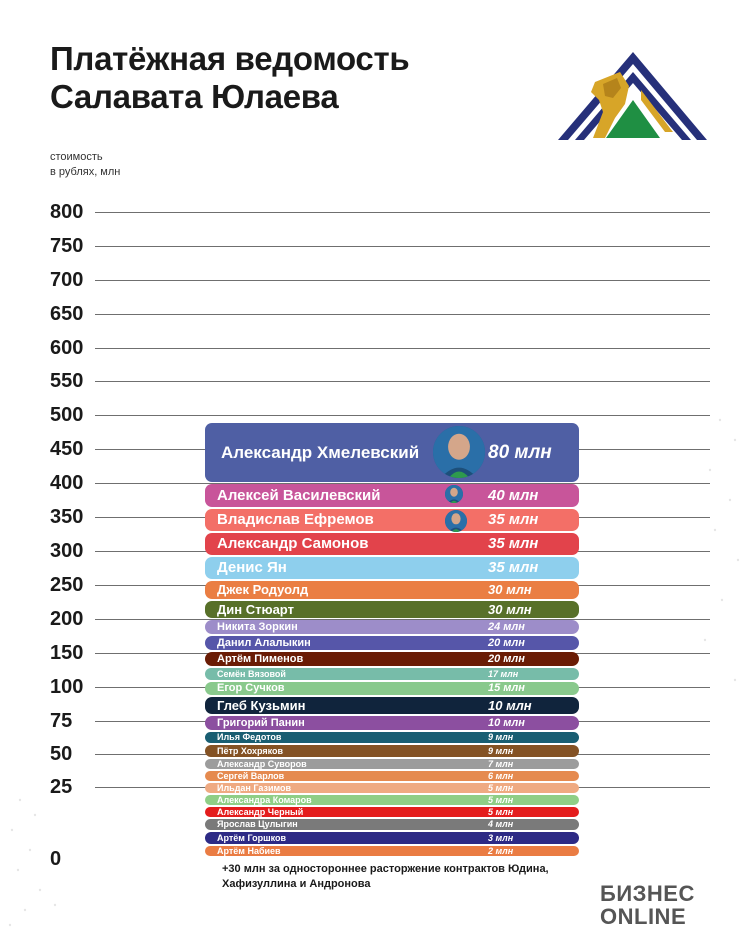  Describe the element at coordinates (392, 520) in the screenshot. I see `bar-segment: Владислав Ефремов 35 млн` at that location.